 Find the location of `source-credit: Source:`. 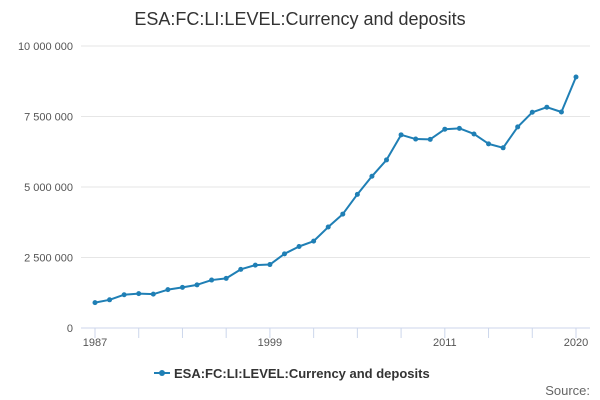

source-credit: Source: is located at coordinates (567, 390).